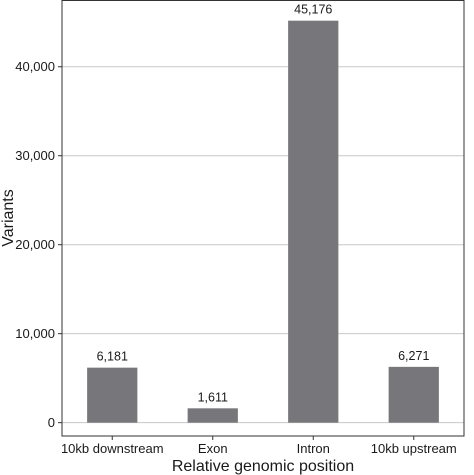 The height and width of the screenshot is (475, 474). Describe the element at coordinates (213, 448) in the screenshot. I see `x-tick-label: Exon` at that location.